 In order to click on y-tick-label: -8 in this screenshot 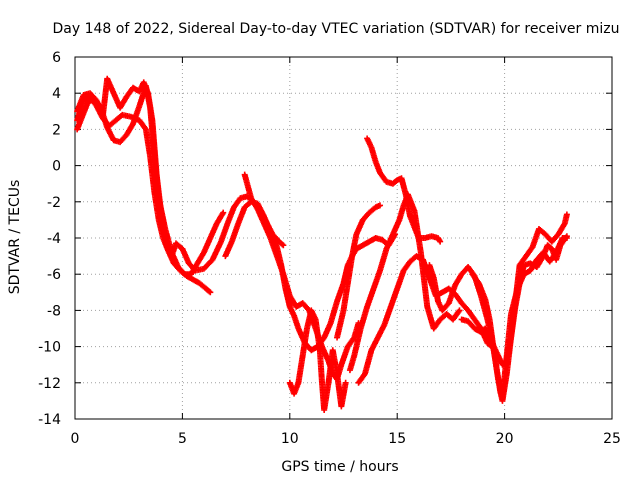, I will do `click(54, 311)`.